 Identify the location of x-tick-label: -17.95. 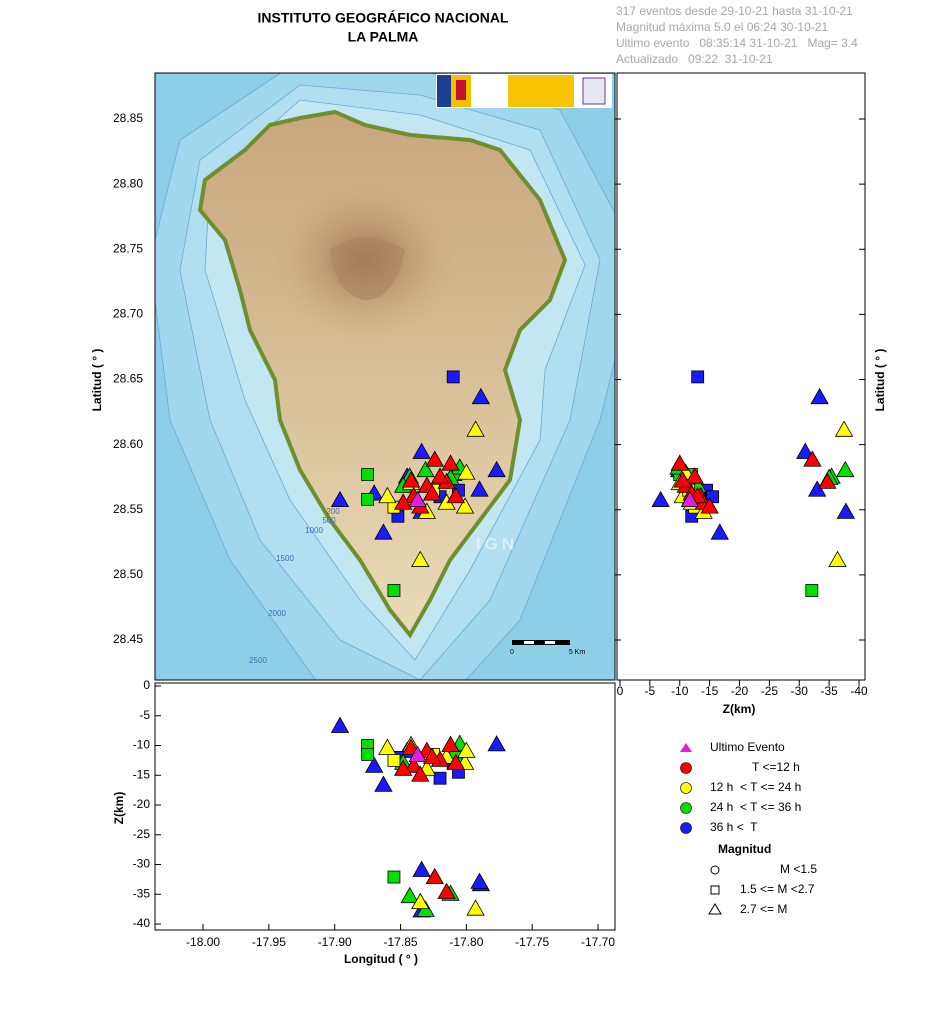
(269, 942).